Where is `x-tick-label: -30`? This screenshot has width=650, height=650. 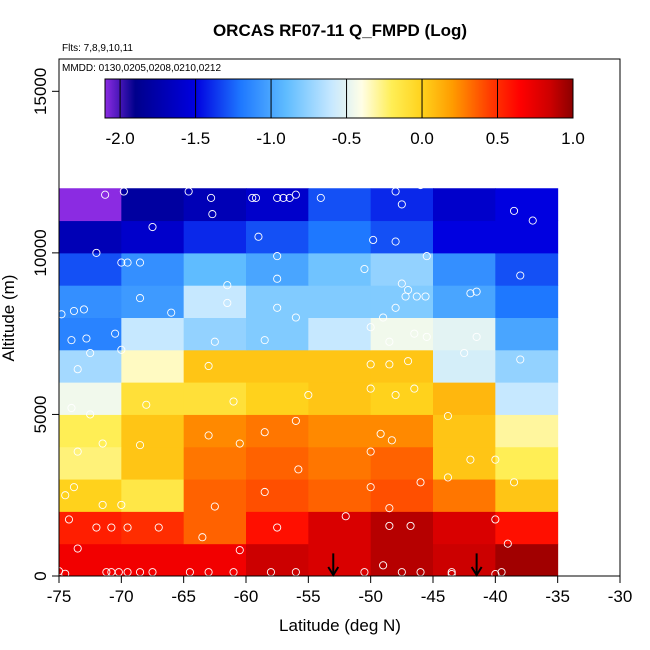
x-tick-label: -30 is located at coordinates (620, 596).